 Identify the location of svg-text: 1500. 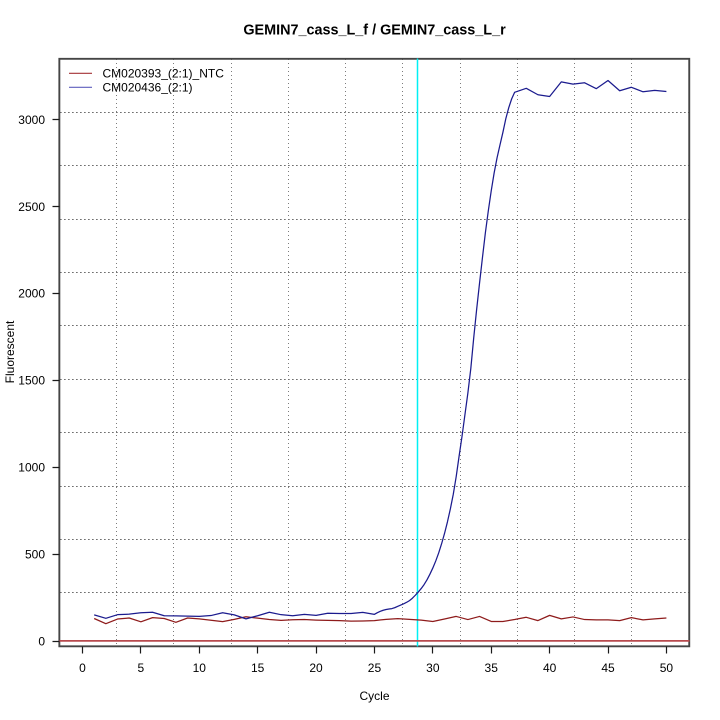
(31, 381).